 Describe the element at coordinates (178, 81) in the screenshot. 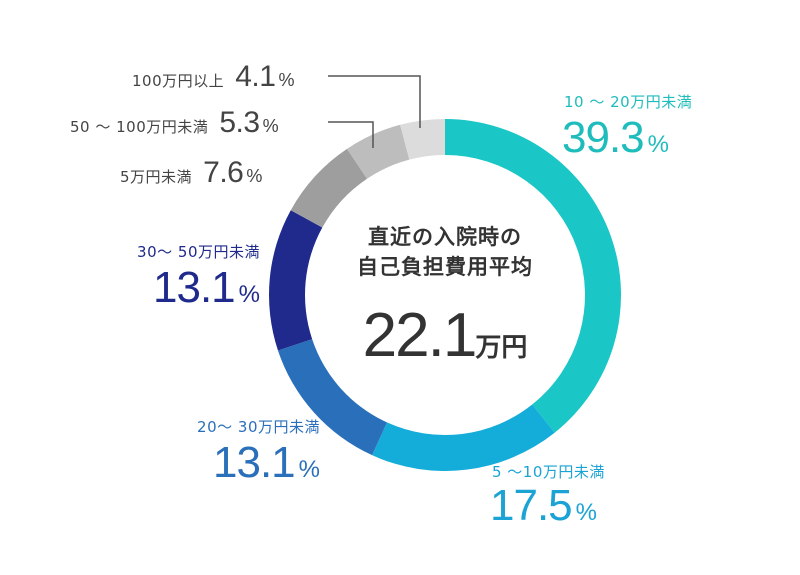

I see `label-name: 100万円以上` at that location.